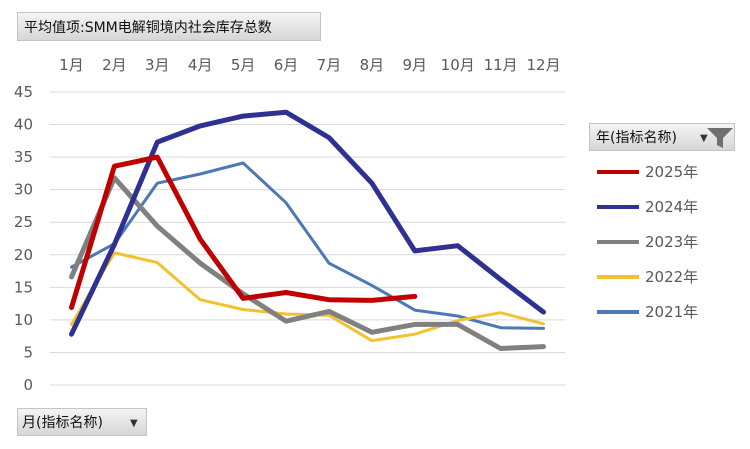 Image resolution: width=750 pixels, height=449 pixels. What do you see at coordinates (200, 65) in the screenshot?
I see `x-tick-label: 4月` at bounding box center [200, 65].